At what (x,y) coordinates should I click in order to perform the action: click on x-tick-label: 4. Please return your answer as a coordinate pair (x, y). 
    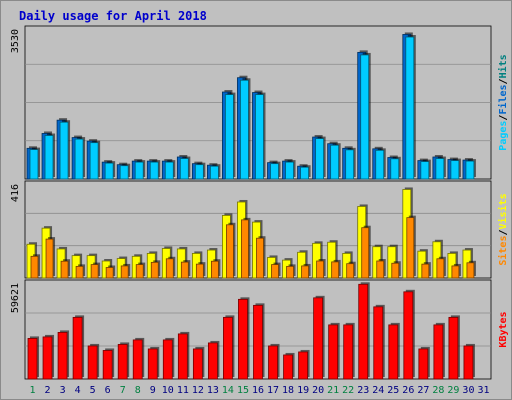
    Looking at the image, I should click on (78, 390).